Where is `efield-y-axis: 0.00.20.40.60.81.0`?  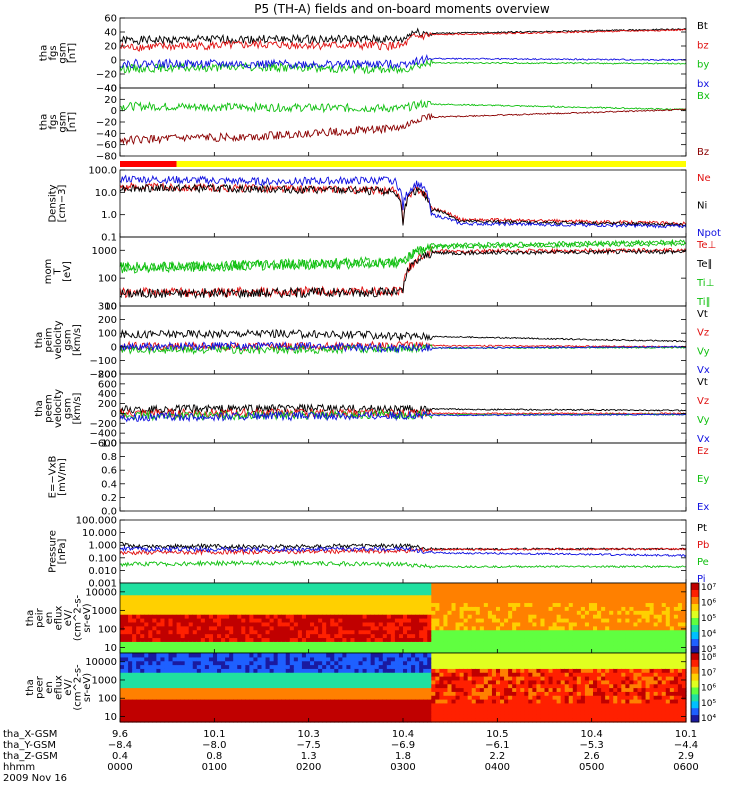
efield-y-axis: 0.00.20.40.60.81.0 is located at coordinates (394, 478).